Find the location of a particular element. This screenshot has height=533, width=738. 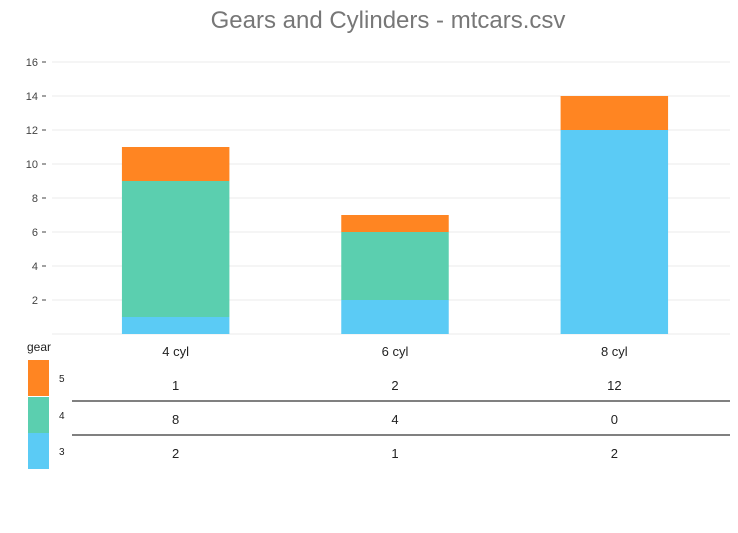

category-label: 8 cyl is located at coordinates (614, 351).